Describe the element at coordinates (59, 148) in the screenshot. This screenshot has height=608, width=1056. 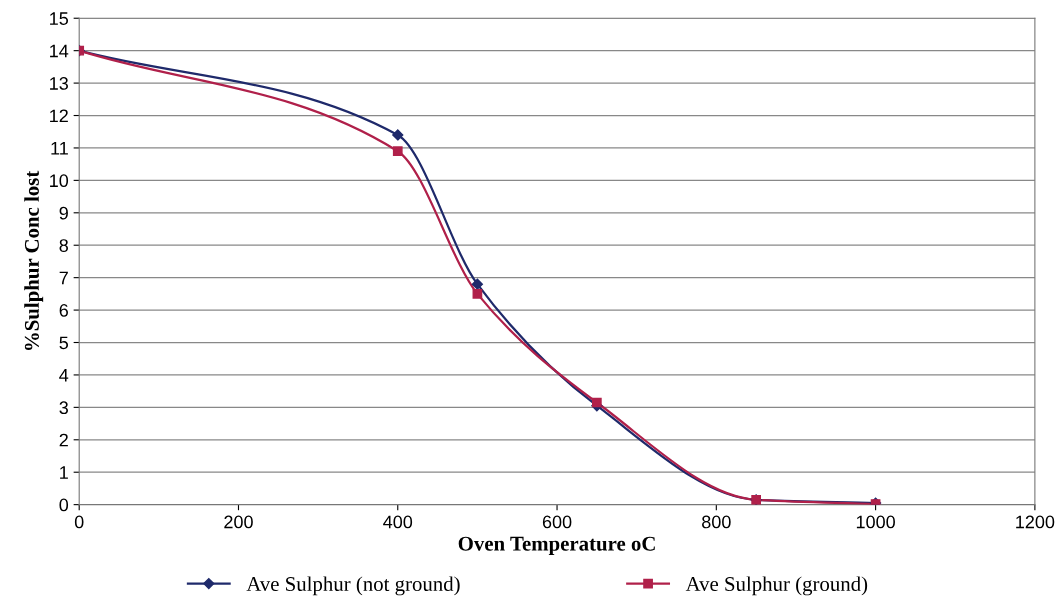
I see `y-tick-label: 11` at that location.